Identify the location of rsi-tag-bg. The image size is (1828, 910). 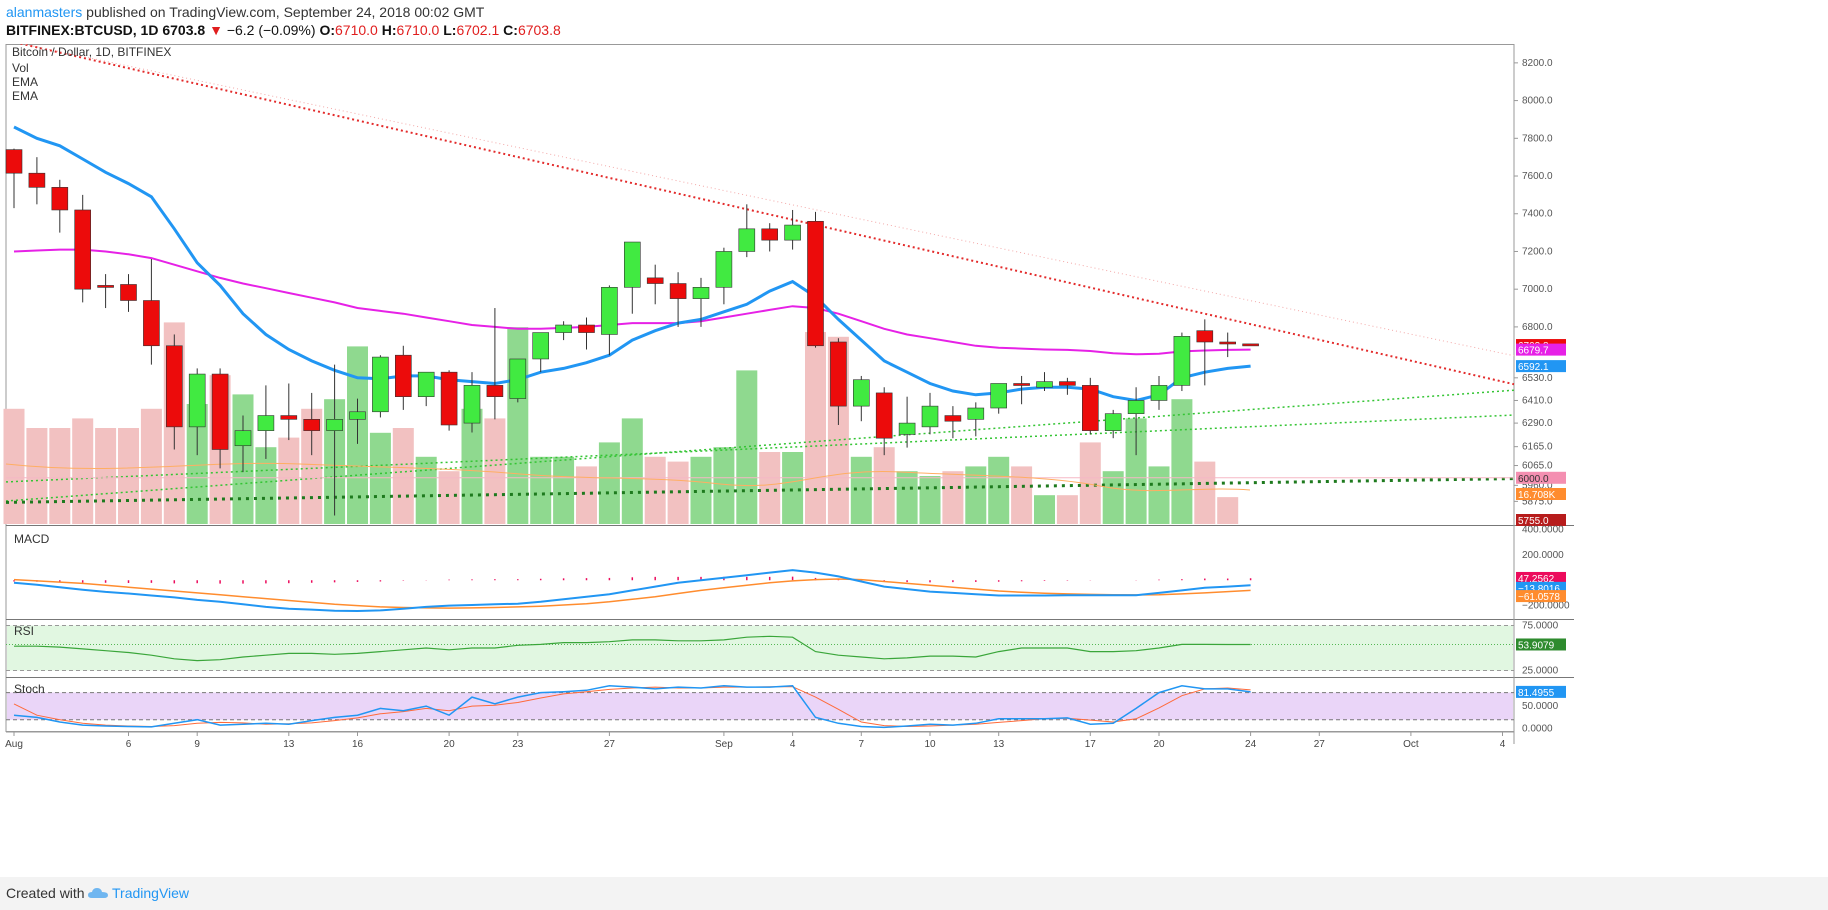
(1541, 644).